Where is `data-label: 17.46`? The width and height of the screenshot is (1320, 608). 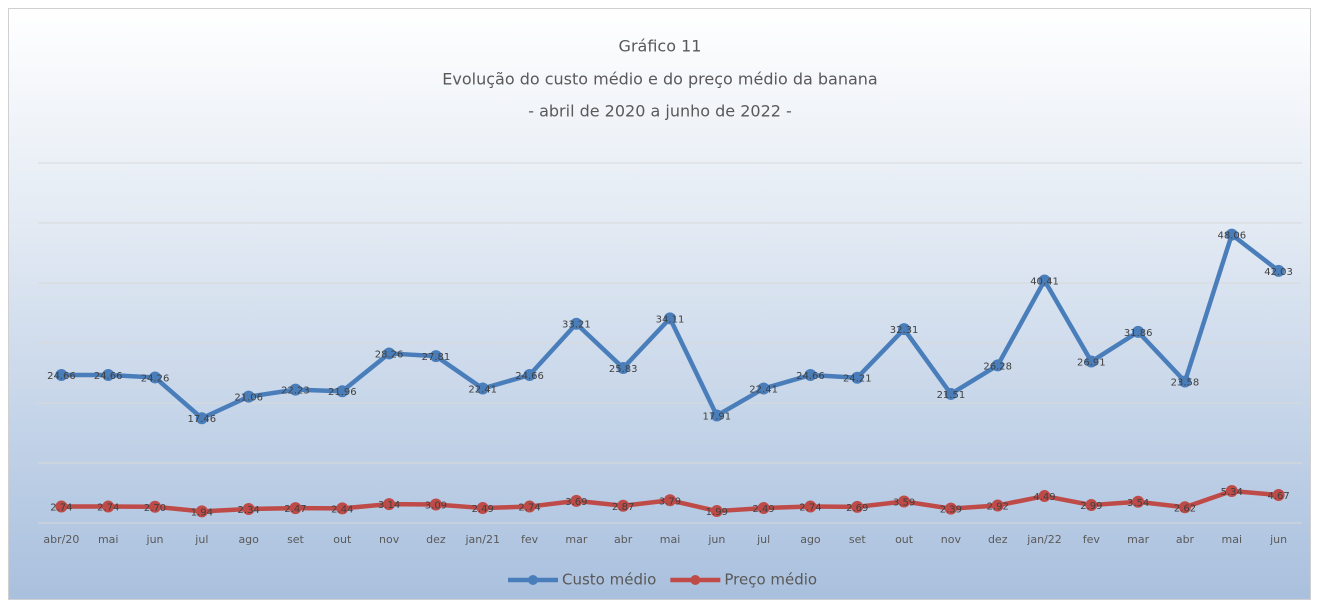 data-label: 17.46 is located at coordinates (202, 419).